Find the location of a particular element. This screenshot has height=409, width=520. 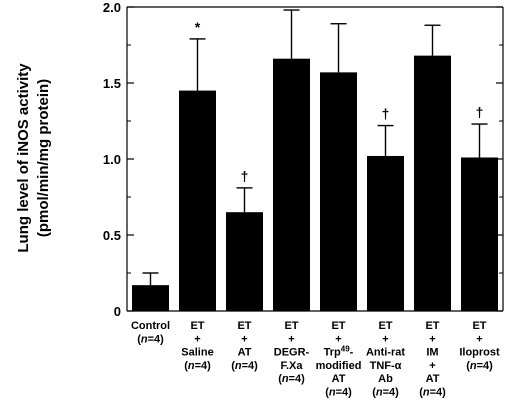

y-tick-label: 1.0 is located at coordinates (112, 159).